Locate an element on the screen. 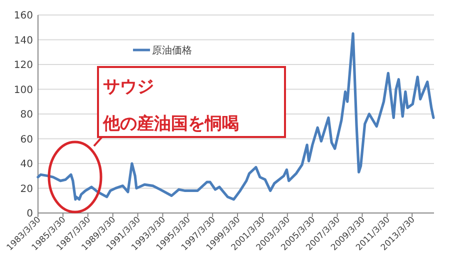 The height and width of the screenshot is (269, 450). y-tick-label: 60 is located at coordinates (26, 140).